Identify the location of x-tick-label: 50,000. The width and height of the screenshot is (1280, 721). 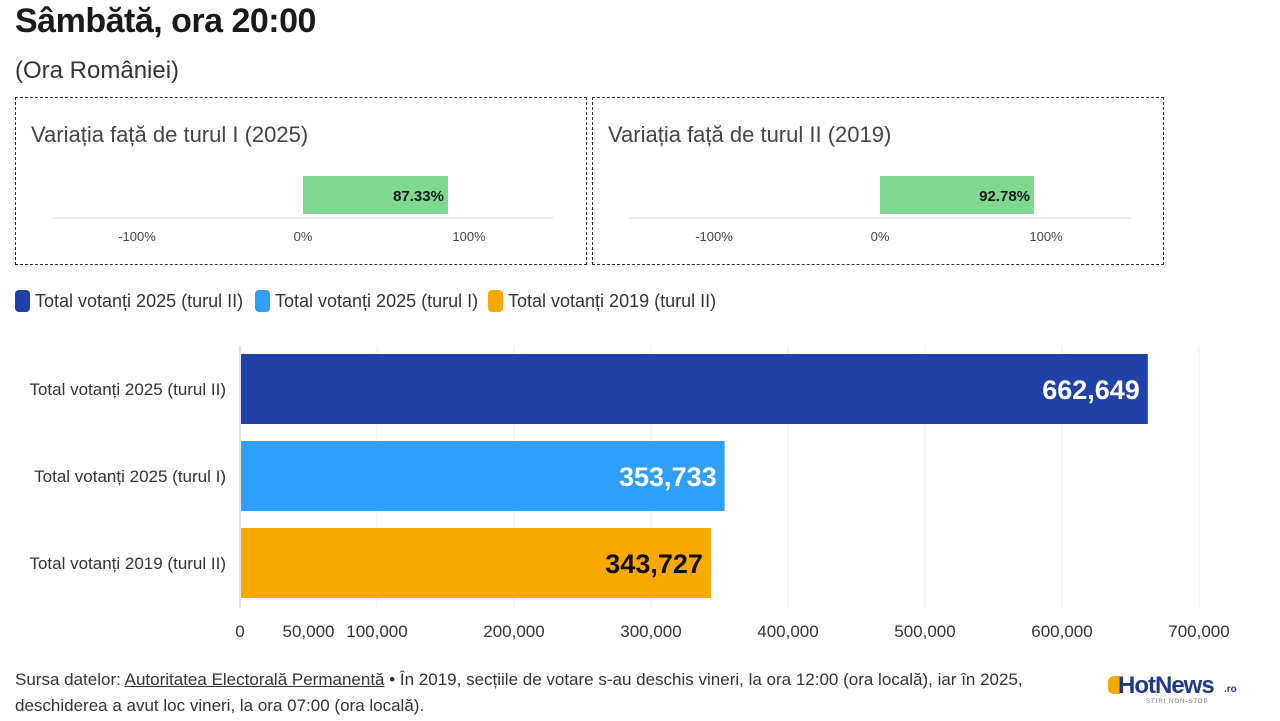
(309, 631).